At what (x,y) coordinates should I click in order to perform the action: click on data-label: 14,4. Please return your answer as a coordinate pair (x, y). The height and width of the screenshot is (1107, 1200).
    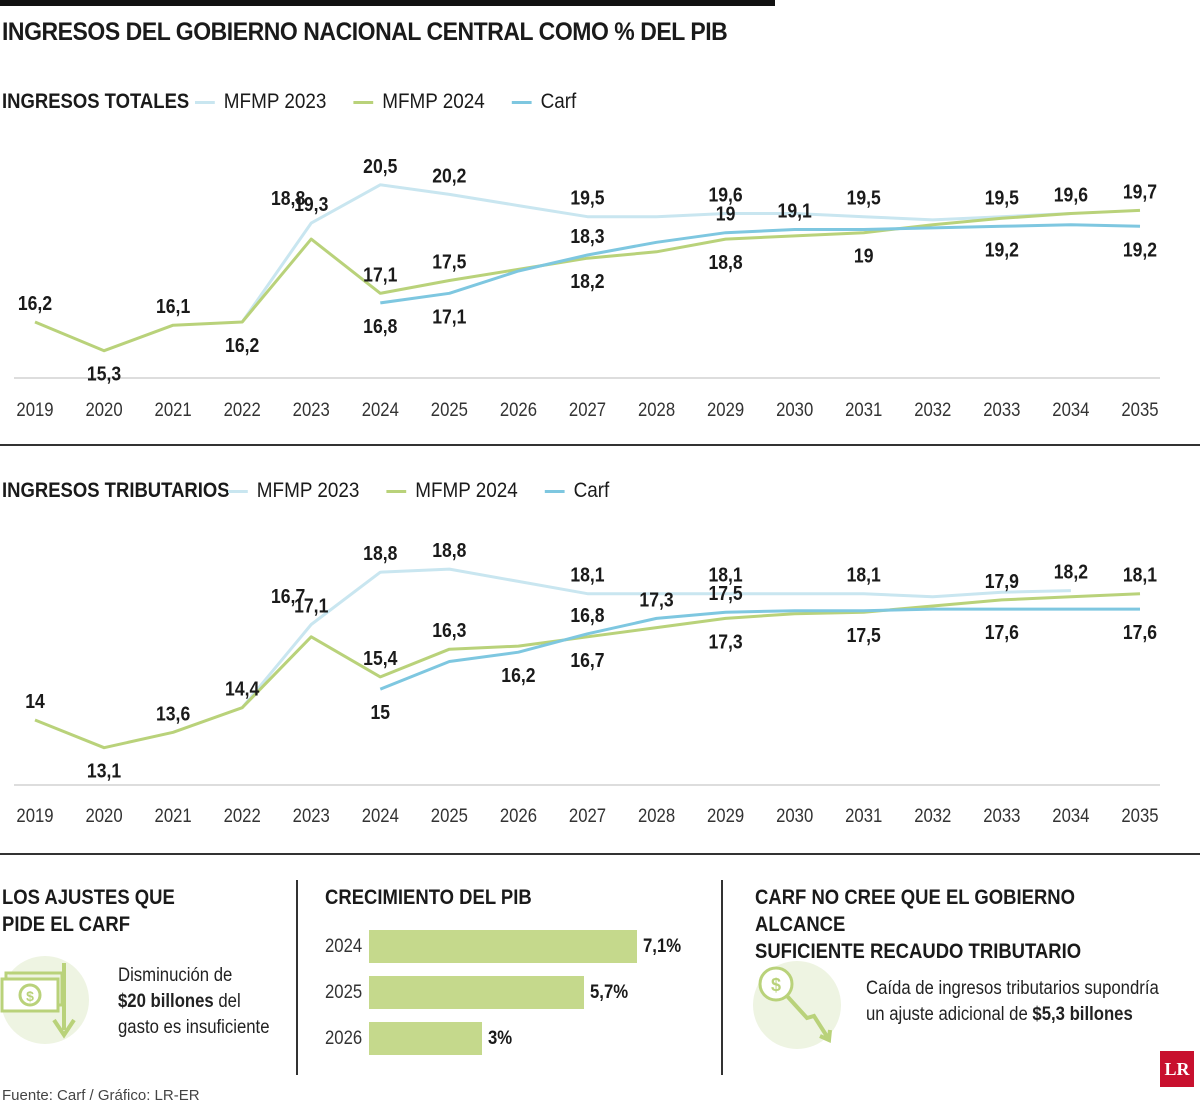
    Looking at the image, I should click on (242, 689).